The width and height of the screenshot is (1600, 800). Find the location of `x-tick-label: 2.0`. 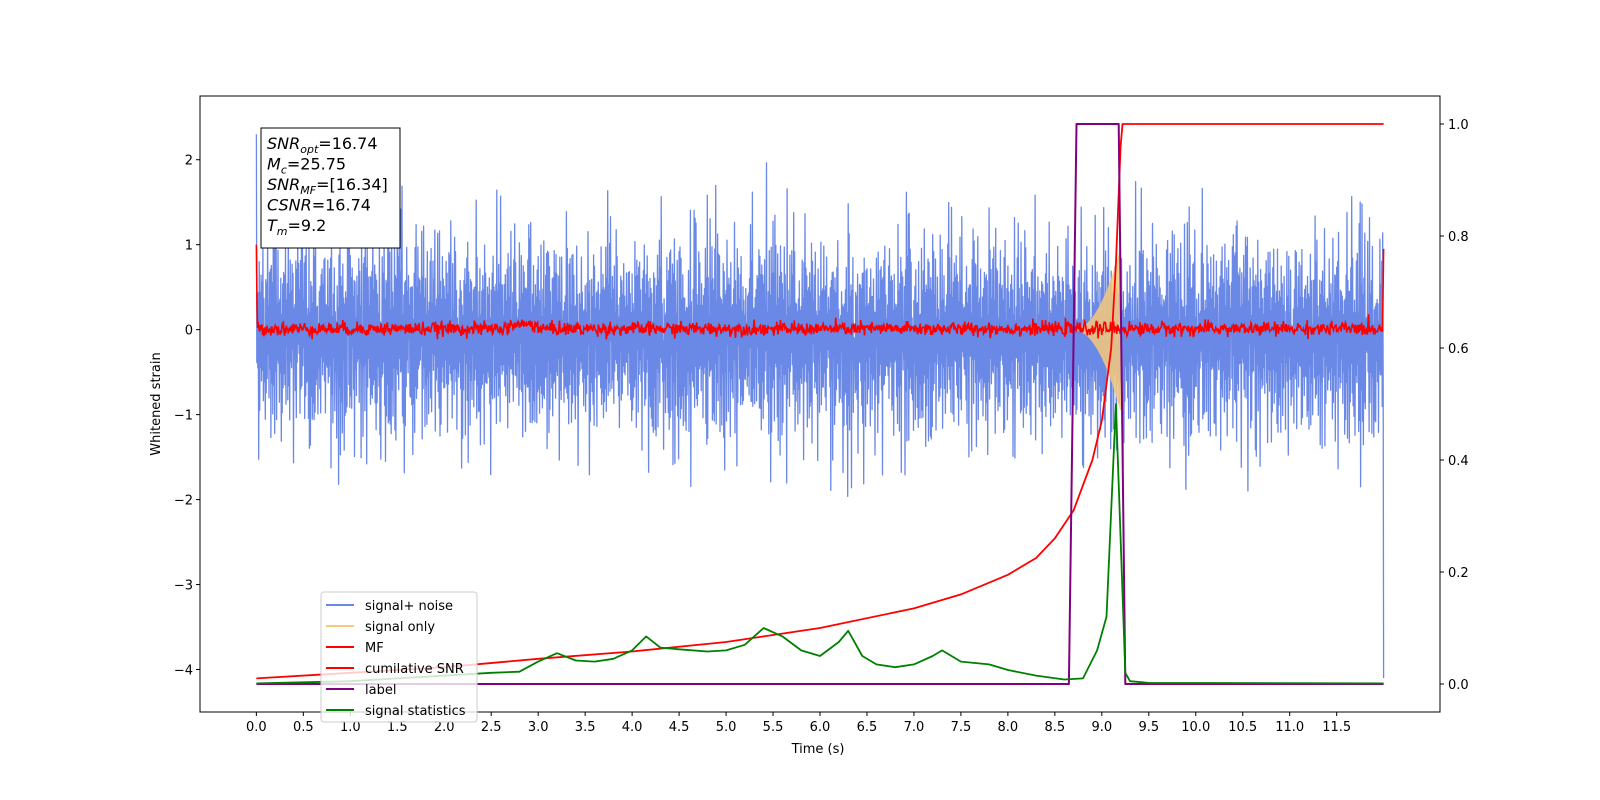

x-tick-label: 2.0 is located at coordinates (444, 727).